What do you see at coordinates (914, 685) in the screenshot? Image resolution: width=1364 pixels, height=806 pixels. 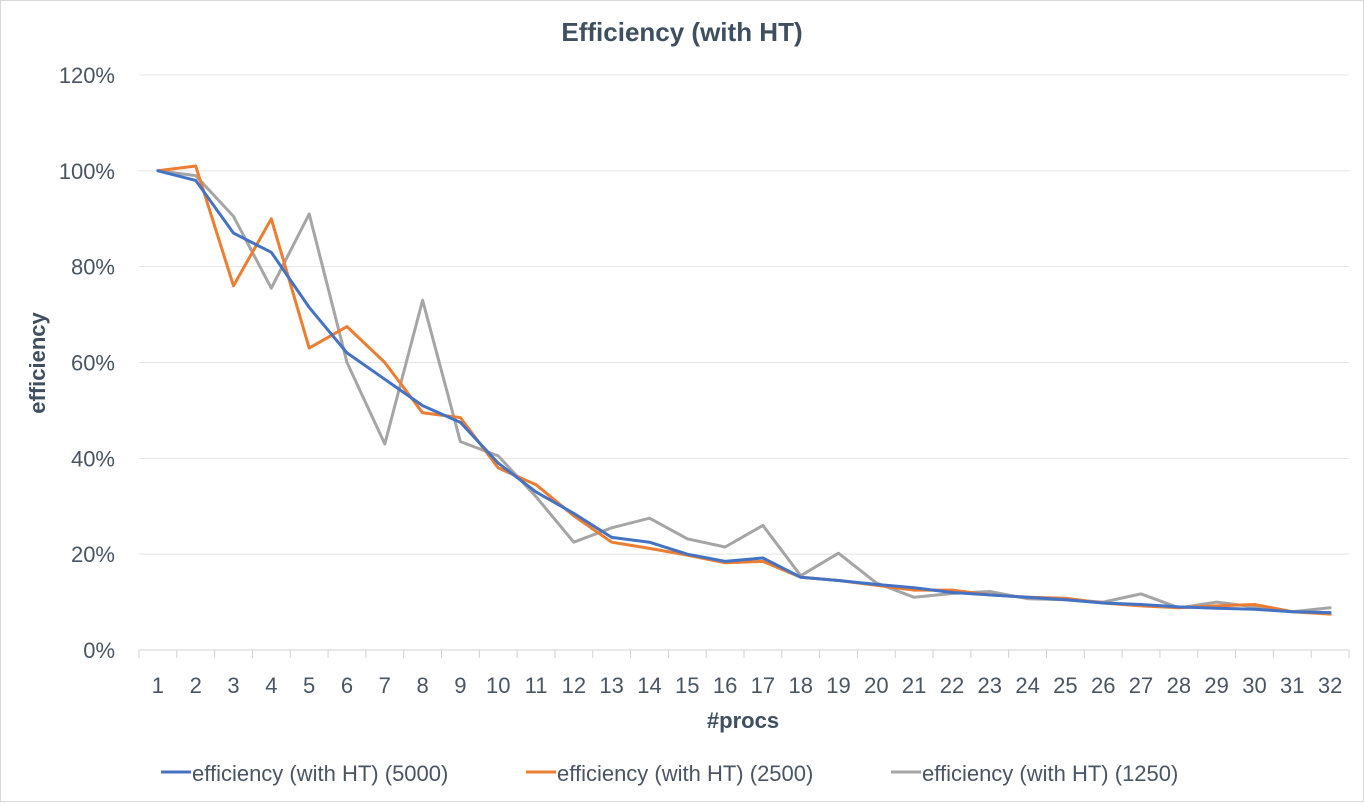 I see `x-tick-label: 21` at bounding box center [914, 685].